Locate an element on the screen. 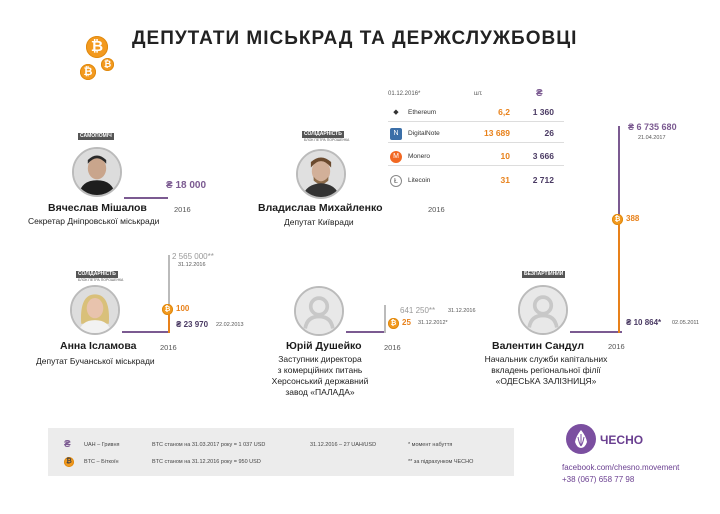 The image size is (720, 514). uah-amount: ₴ 10 864* is located at coordinates (644, 322).